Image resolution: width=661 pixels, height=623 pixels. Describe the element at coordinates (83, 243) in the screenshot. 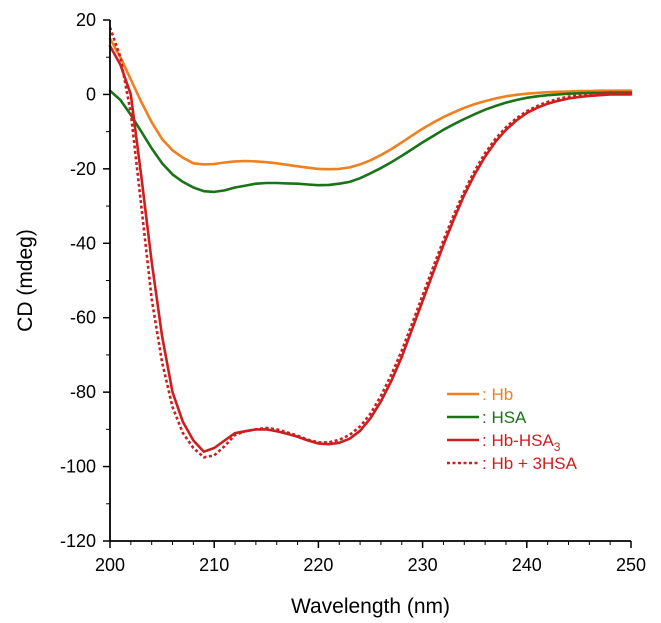

I see `y-tick-label: -40` at that location.